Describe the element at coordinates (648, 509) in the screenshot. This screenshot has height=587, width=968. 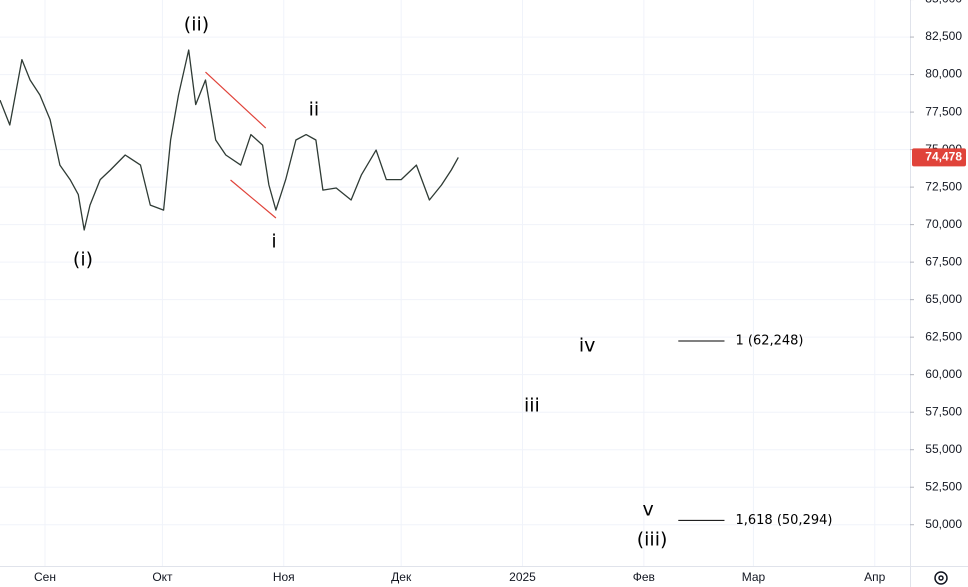
I see `wave-label: v` at that location.